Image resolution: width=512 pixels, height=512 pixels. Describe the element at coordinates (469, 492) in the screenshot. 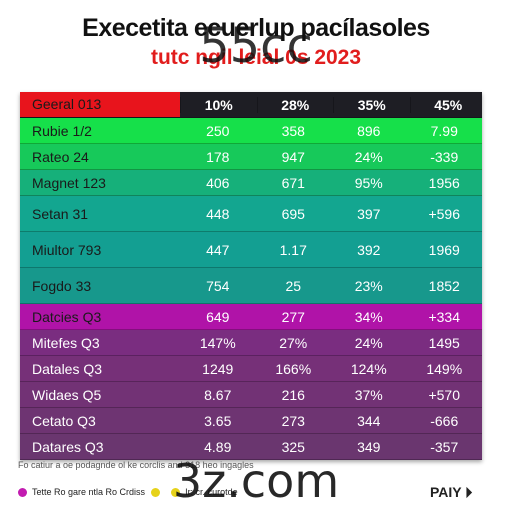

I see `playstation-icon: ⏵` at that location.